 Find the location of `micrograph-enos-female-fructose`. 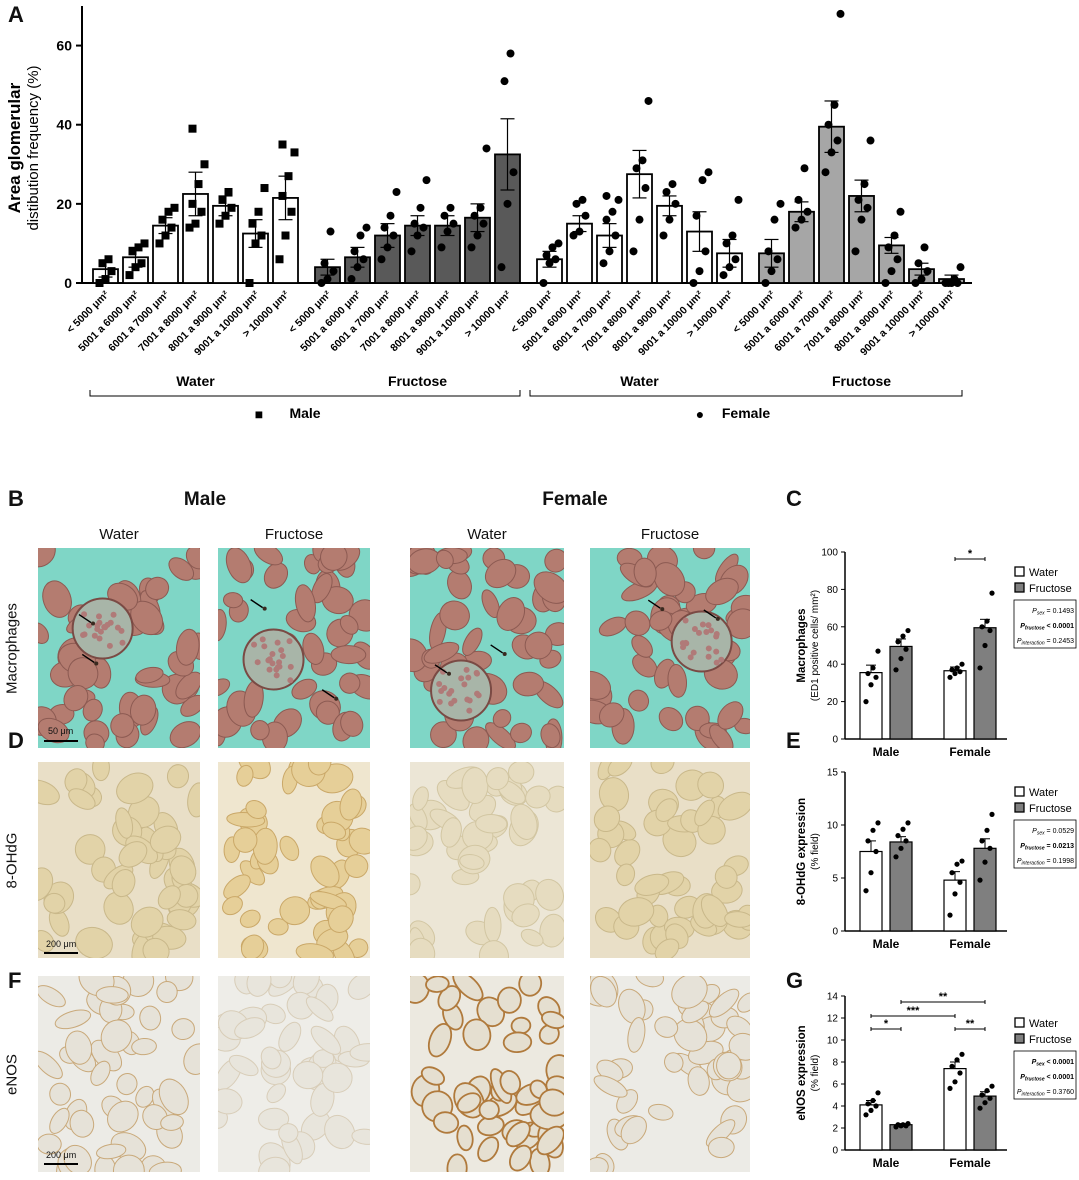

micrograph-enos-female-fructose is located at coordinates (670, 1074).